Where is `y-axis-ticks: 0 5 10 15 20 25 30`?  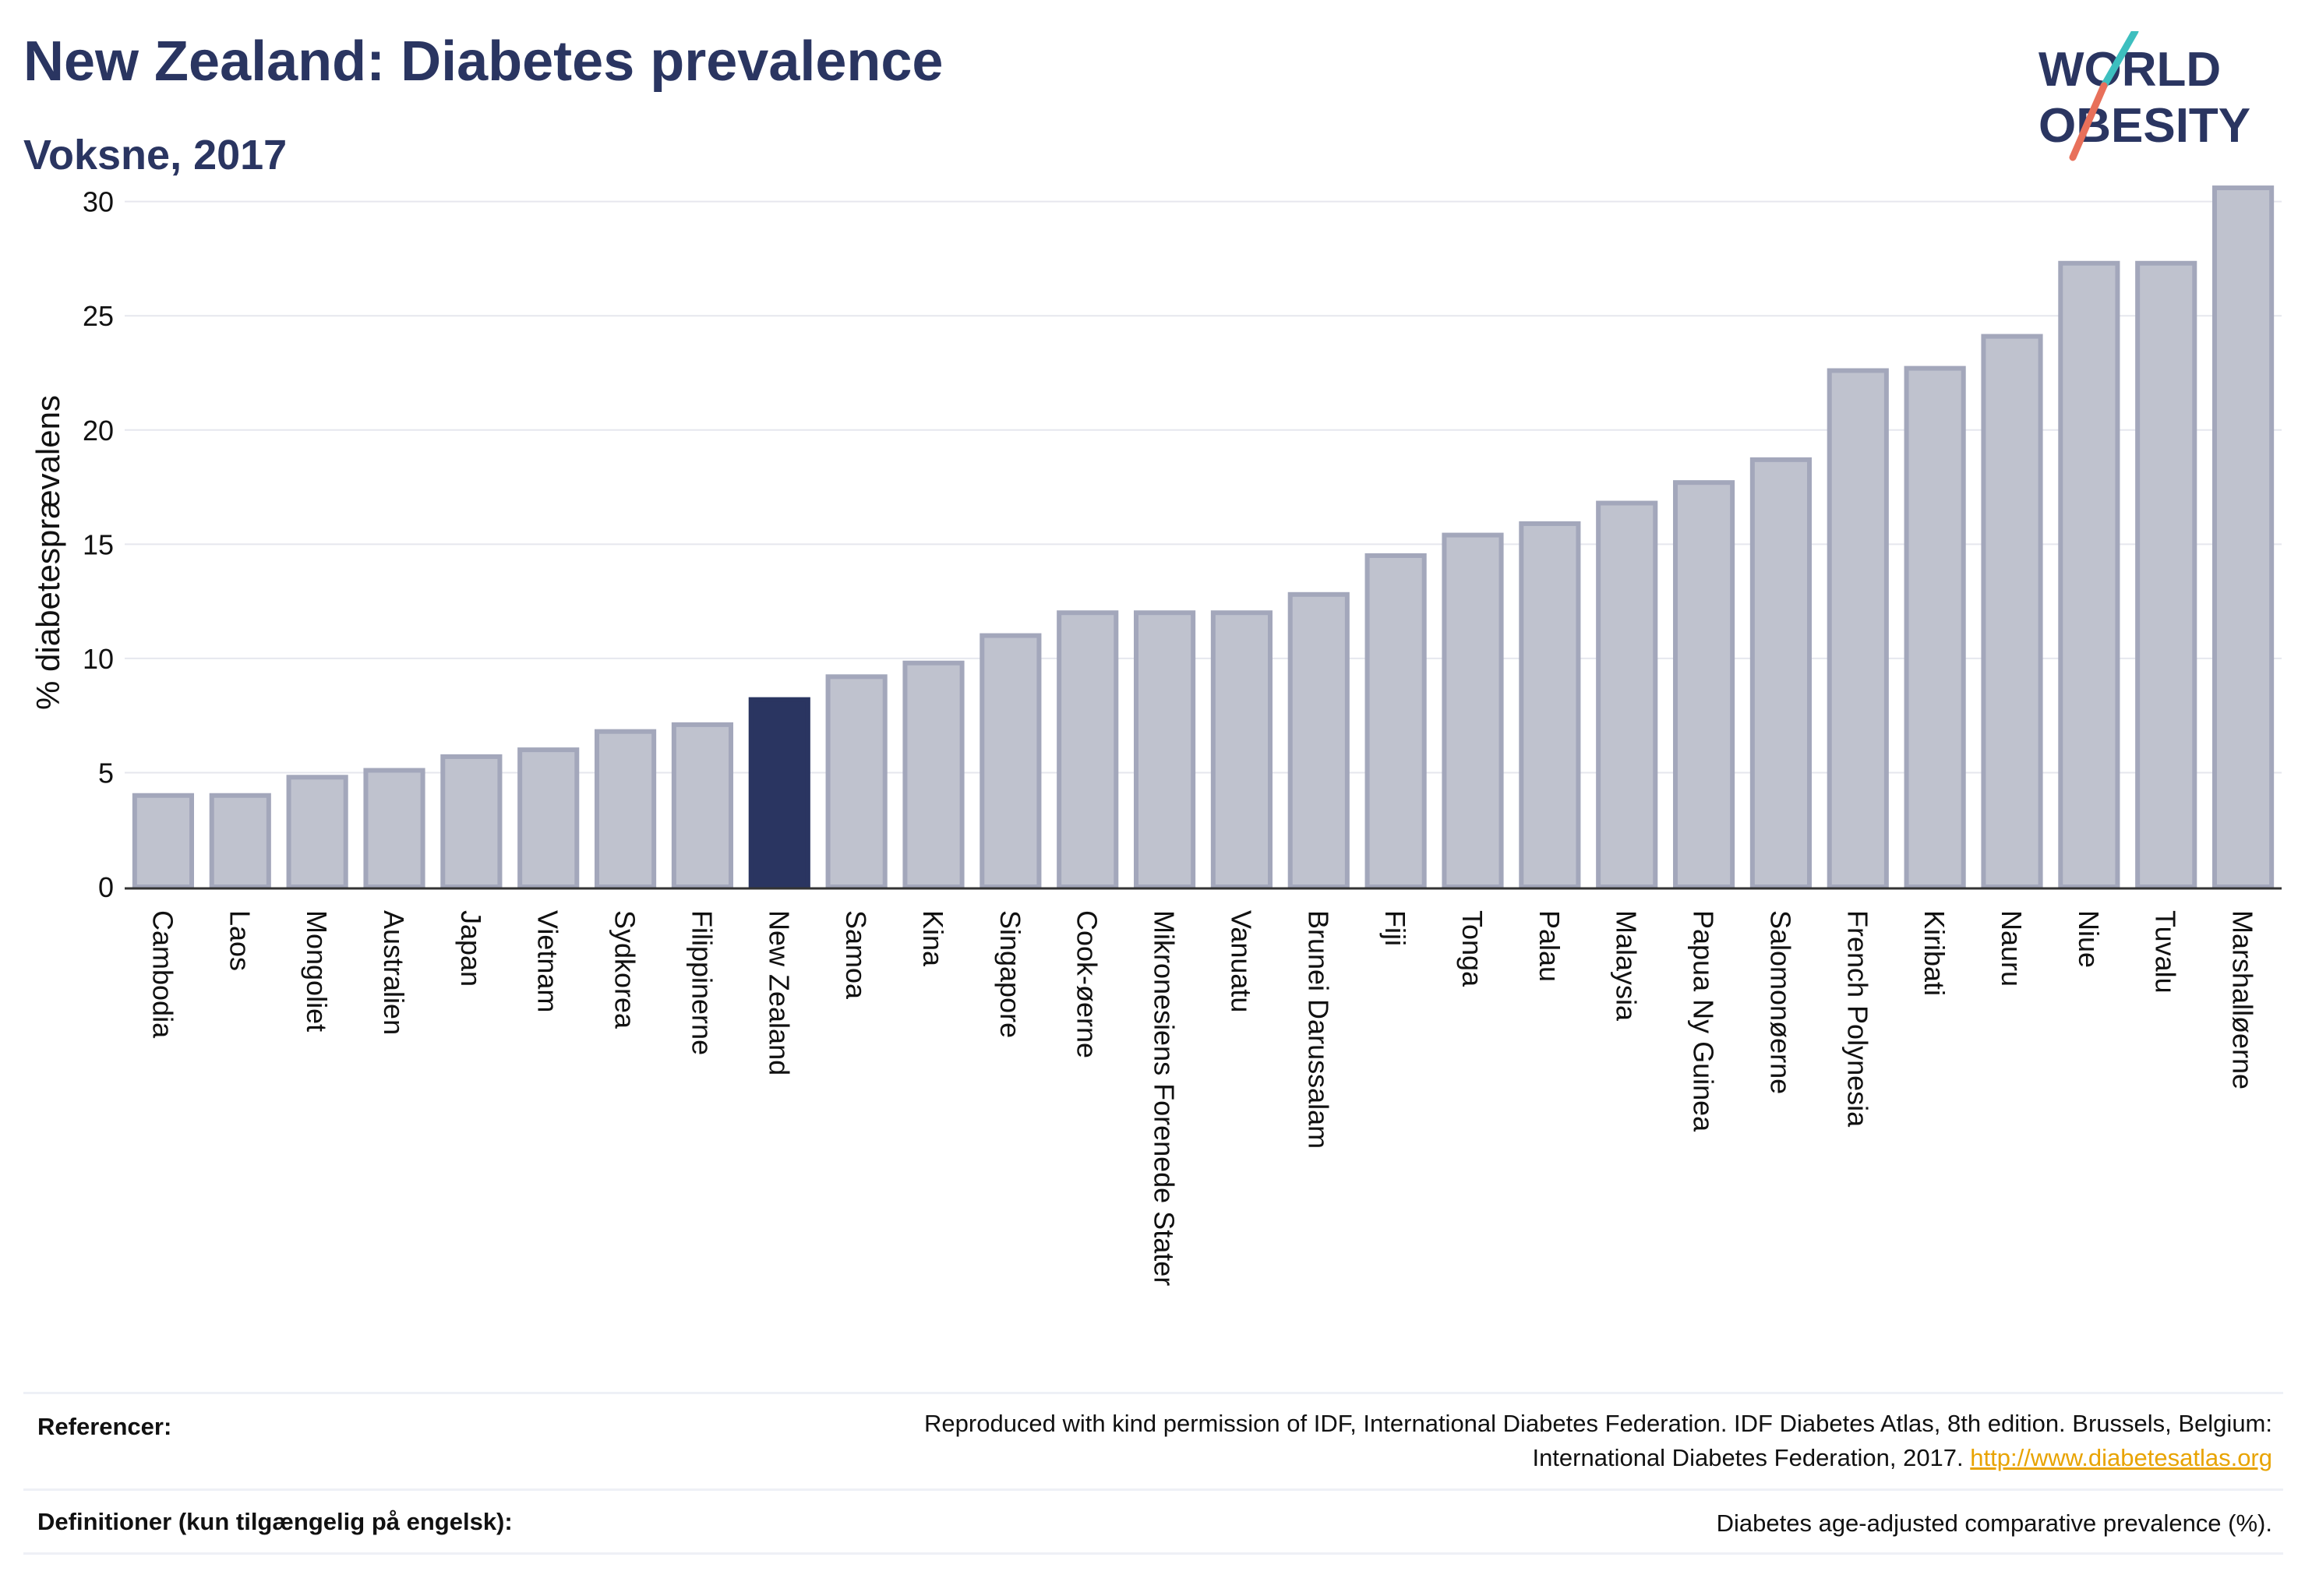 y-axis-ticks: 0 5 10 15 20 25 30 is located at coordinates (98, 544).